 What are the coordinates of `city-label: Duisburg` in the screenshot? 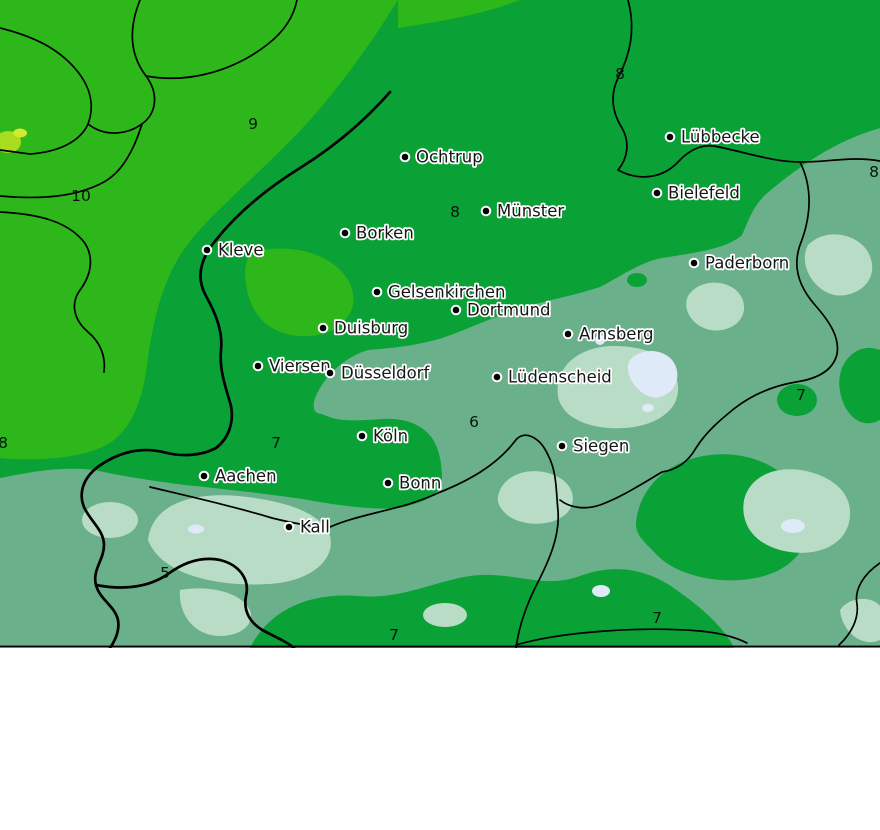 It's located at (371, 328).